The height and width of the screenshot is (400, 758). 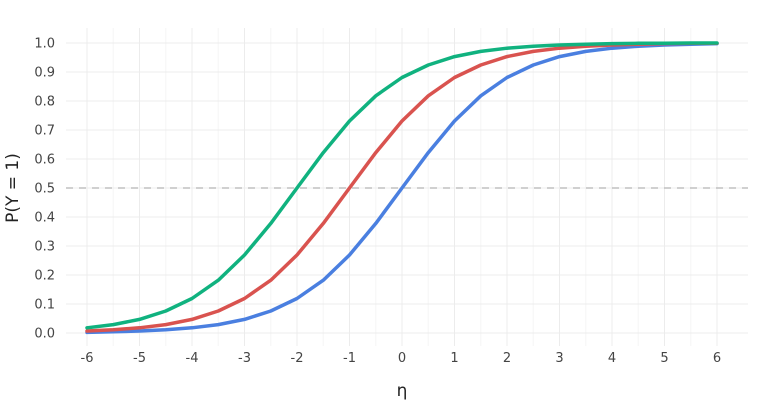 I want to click on x-tick-label: -1, so click(x=349, y=358).